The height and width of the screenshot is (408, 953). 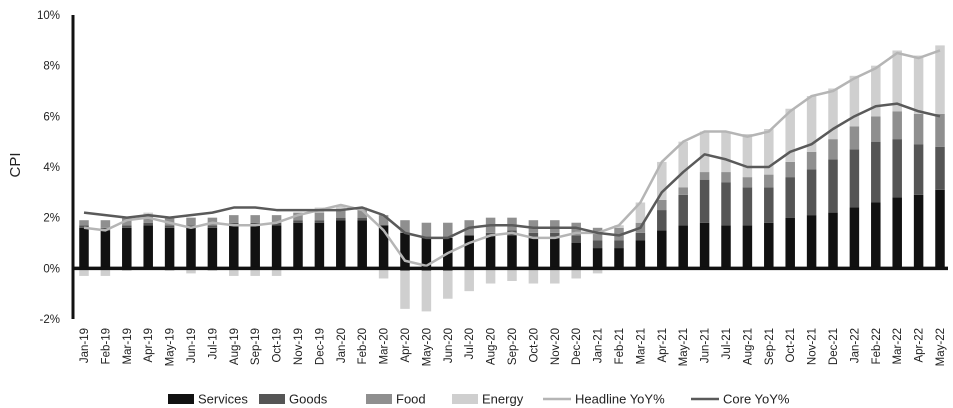 What do you see at coordinates (492, 346) in the screenshot?
I see `x-tick-label: Aug-20` at bounding box center [492, 346].